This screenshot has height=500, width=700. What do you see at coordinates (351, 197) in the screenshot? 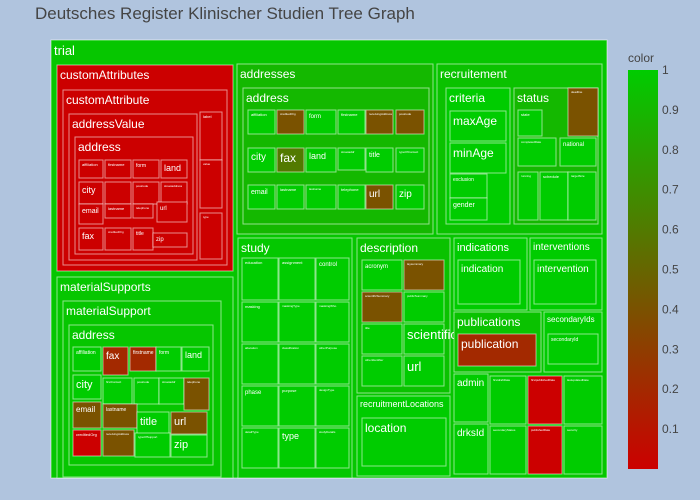
I see `tile-ad_tel` at bounding box center [351, 197].